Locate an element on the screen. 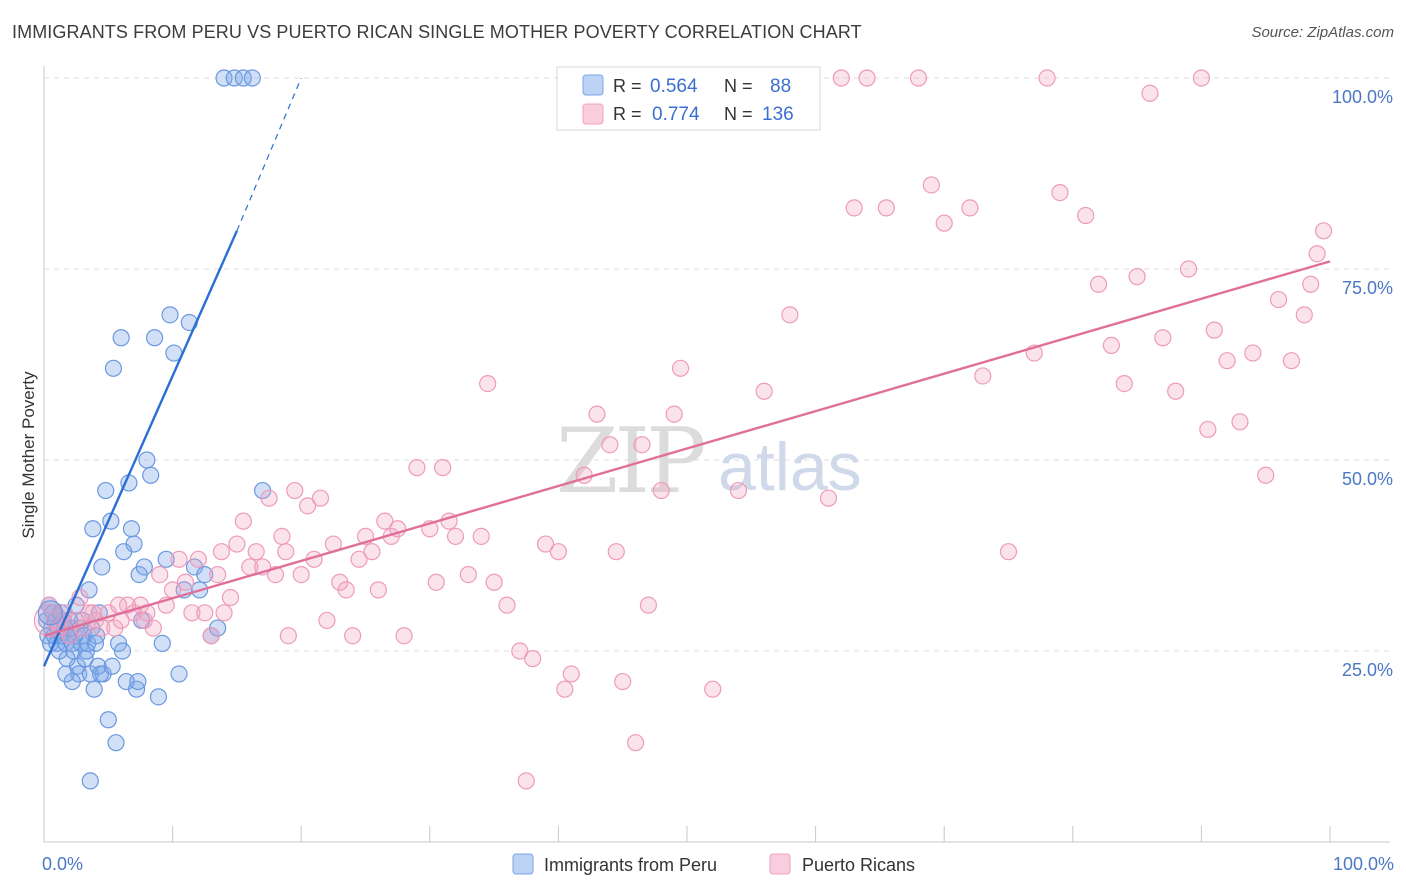 This screenshot has height=892, width=1406. legend-r-value: 0.564 is located at coordinates (674, 86).